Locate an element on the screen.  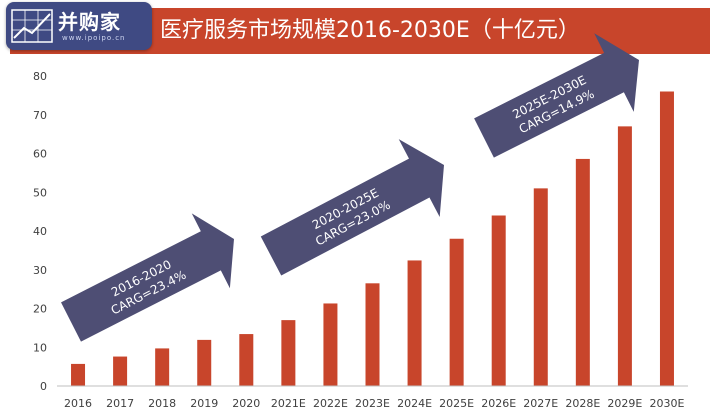
bar-2029E is located at coordinates (624, 256).